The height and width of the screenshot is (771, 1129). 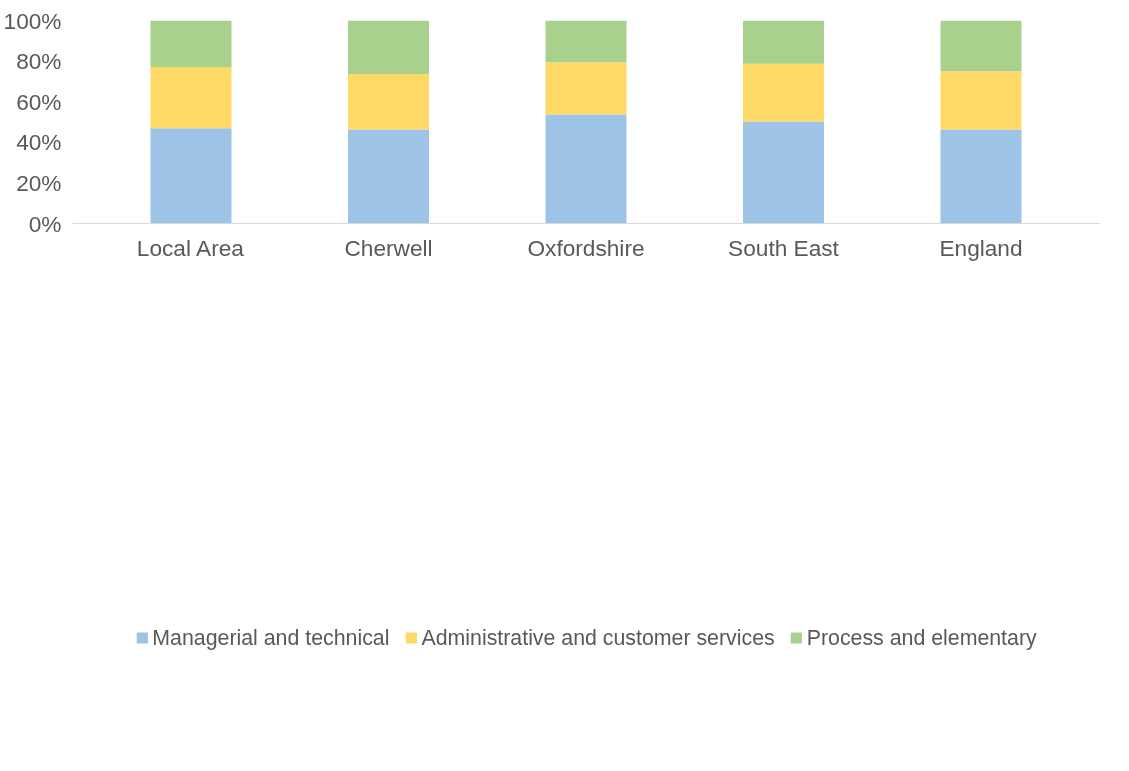 I want to click on y-tick-label: 60%, so click(x=39, y=101).